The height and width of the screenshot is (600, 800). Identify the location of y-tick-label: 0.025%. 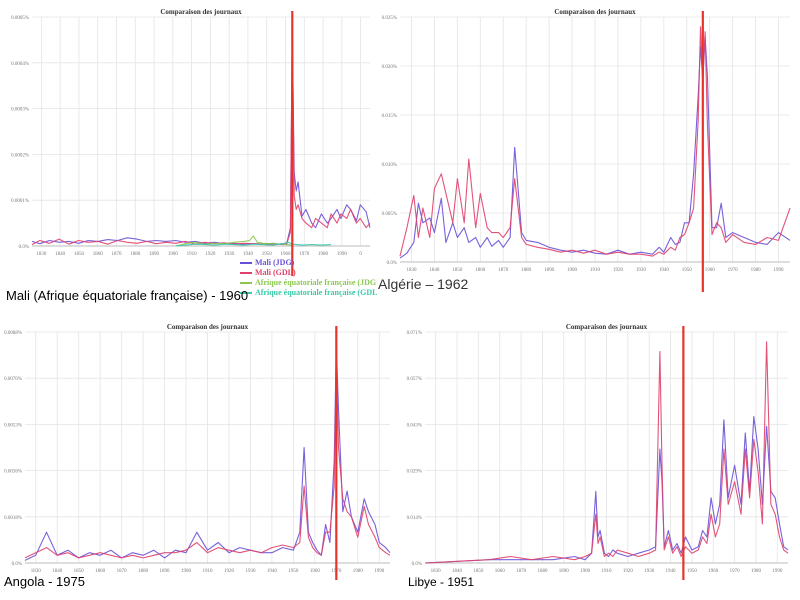
(389, 18).